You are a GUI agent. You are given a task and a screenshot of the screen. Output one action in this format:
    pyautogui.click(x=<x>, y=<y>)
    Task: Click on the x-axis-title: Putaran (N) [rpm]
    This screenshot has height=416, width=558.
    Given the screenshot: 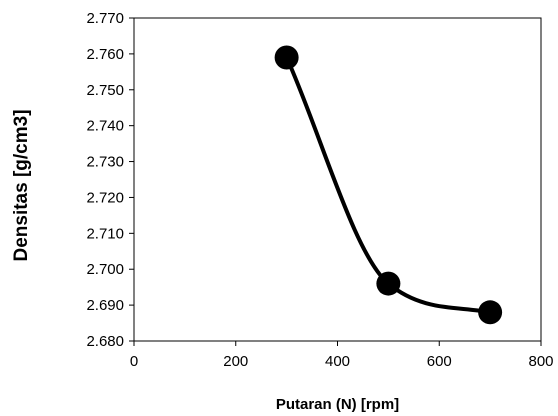 What is the action you would take?
    pyautogui.click(x=337, y=404)
    